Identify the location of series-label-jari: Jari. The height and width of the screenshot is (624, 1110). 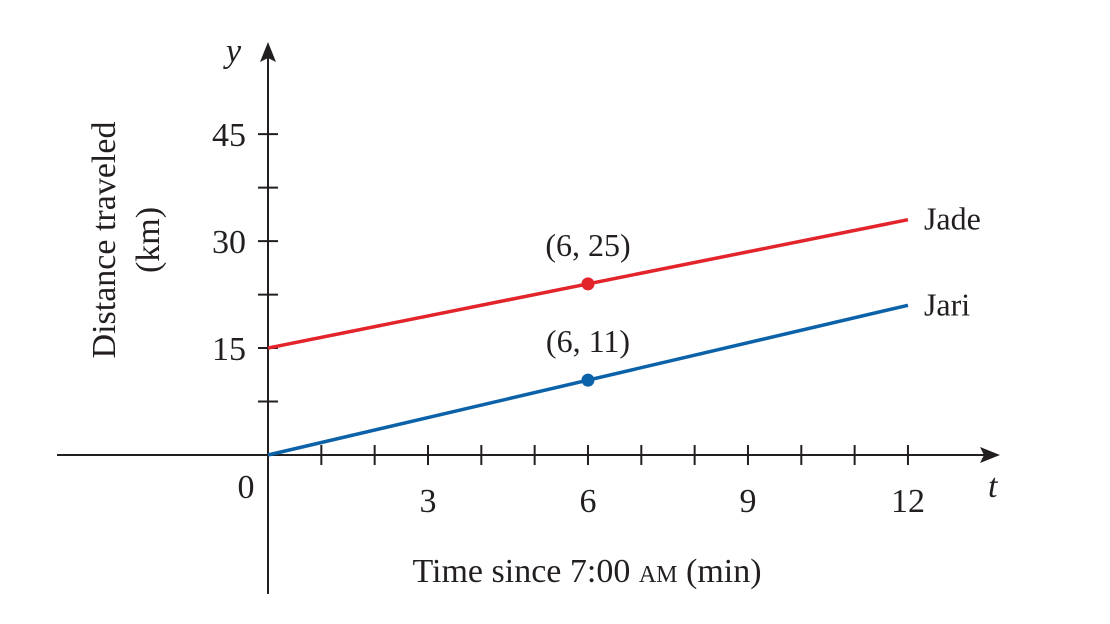
(947, 304).